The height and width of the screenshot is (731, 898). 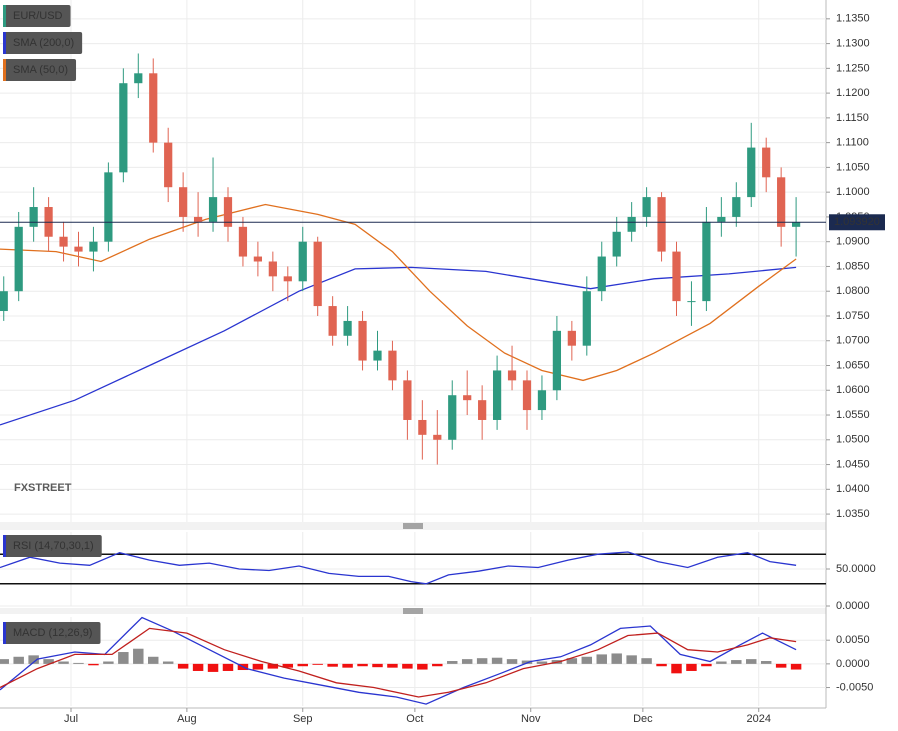 I want to click on x-tick-label: Nov, so click(x=531, y=719).